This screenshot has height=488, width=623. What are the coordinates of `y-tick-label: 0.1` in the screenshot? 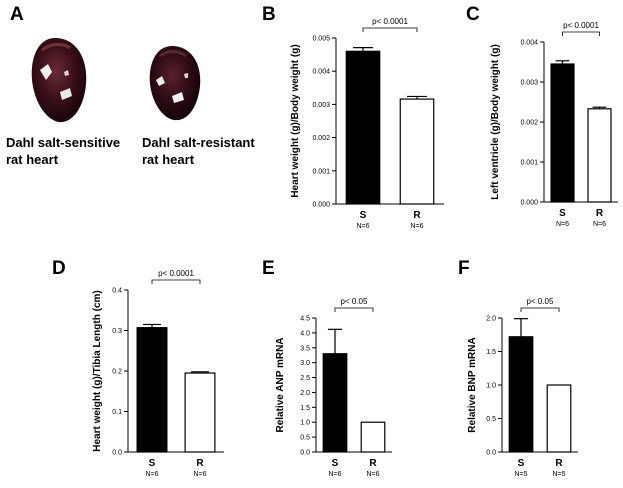 It's located at (117, 412).